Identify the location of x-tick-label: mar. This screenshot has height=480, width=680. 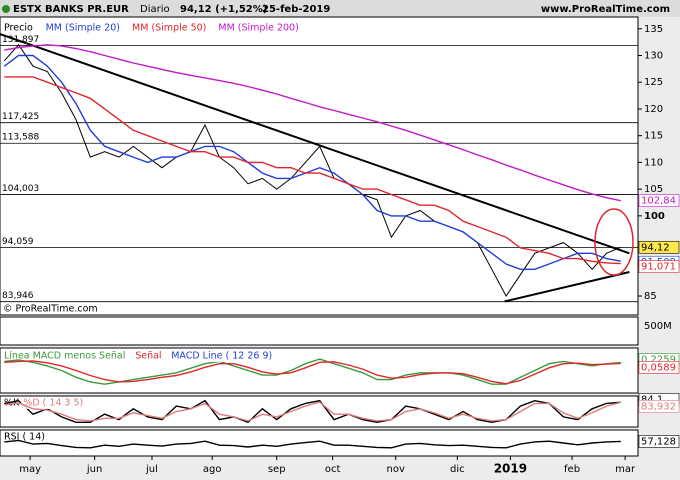
(625, 469).